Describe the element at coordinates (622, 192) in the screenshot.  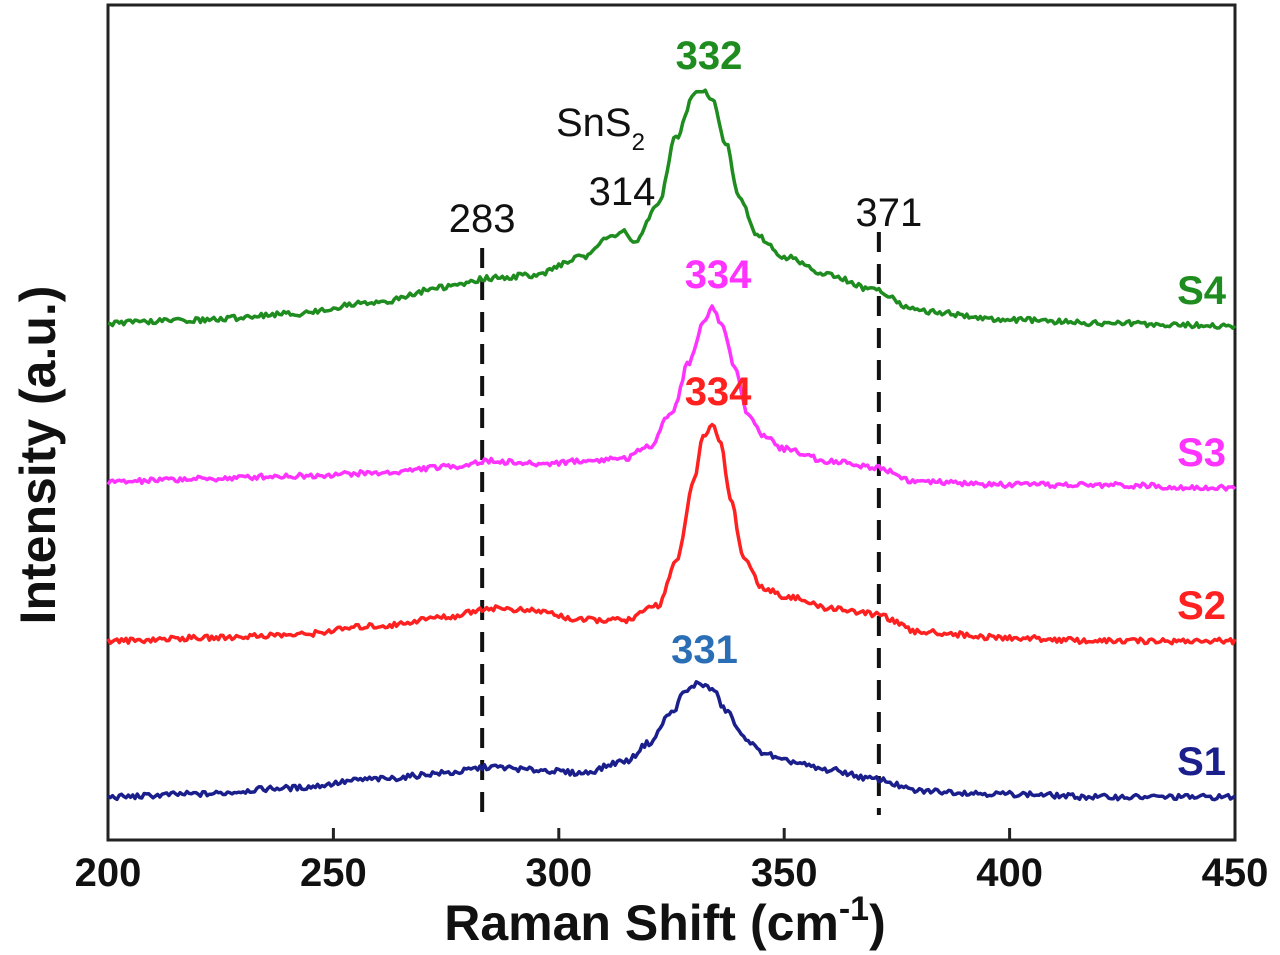
I see `shoulder-label-314: 314` at that location.